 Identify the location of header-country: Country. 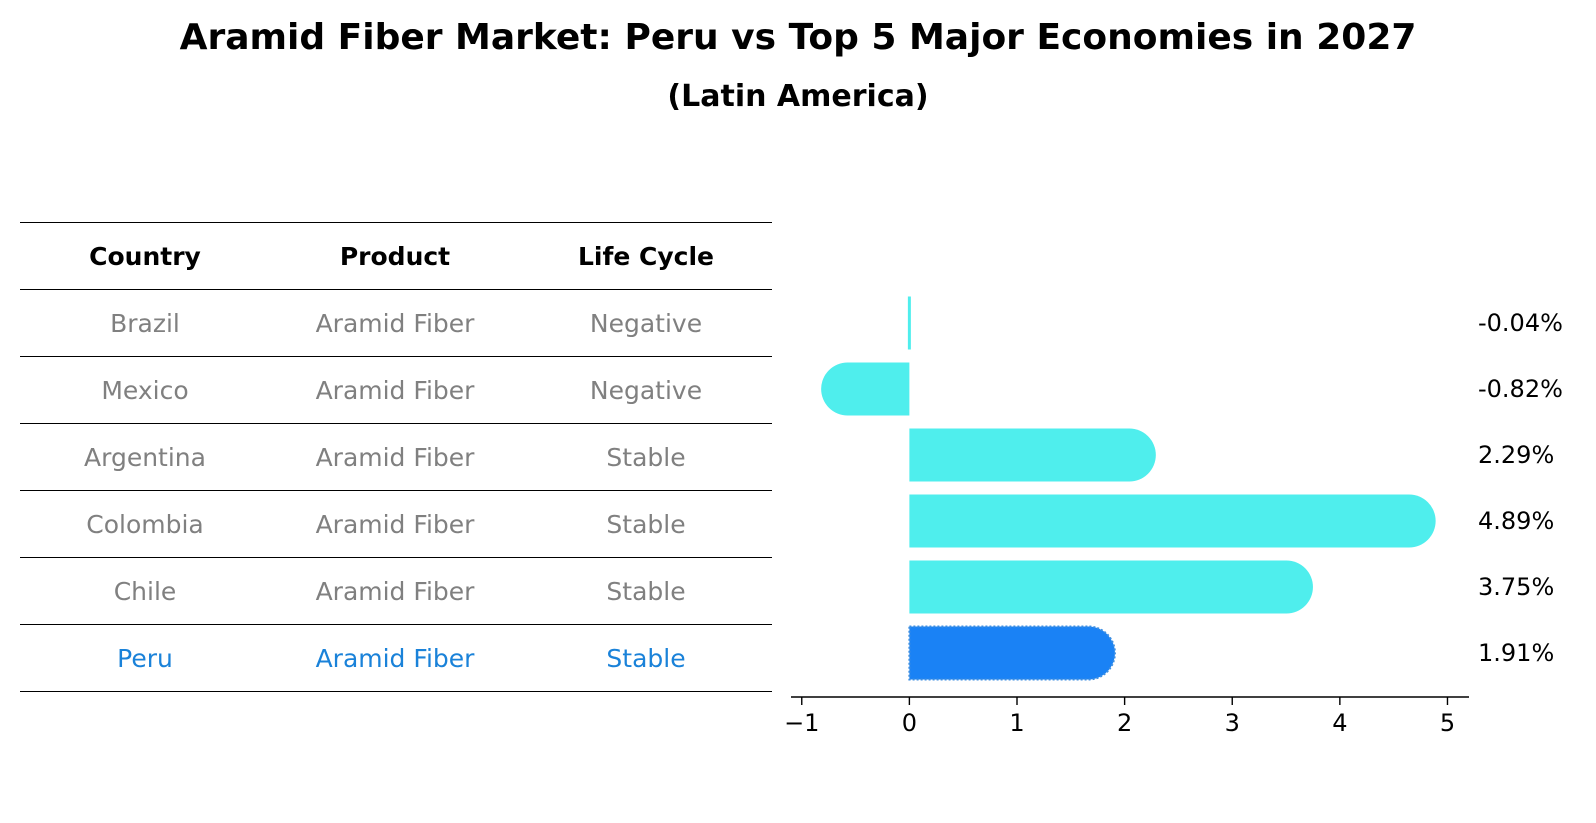
(145, 256).